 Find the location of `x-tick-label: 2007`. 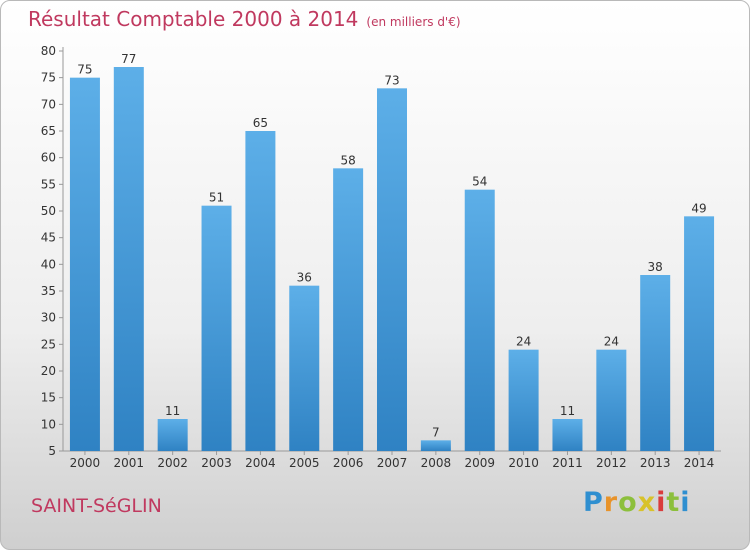

x-tick-label: 2007 is located at coordinates (392, 463).